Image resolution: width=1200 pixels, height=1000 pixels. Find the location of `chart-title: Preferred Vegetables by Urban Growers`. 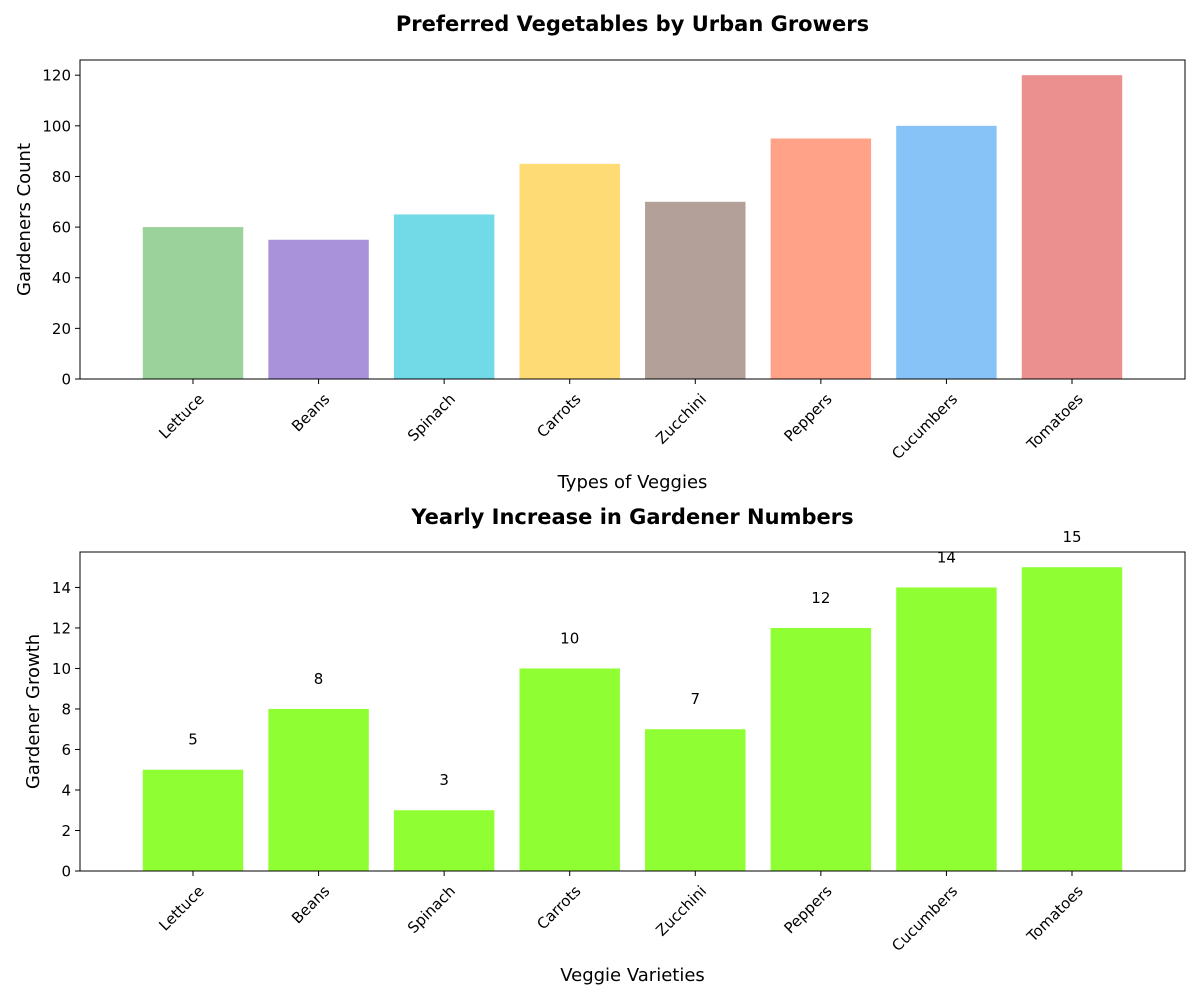

chart-title: Preferred Vegetables by Urban Growers is located at coordinates (632, 24).